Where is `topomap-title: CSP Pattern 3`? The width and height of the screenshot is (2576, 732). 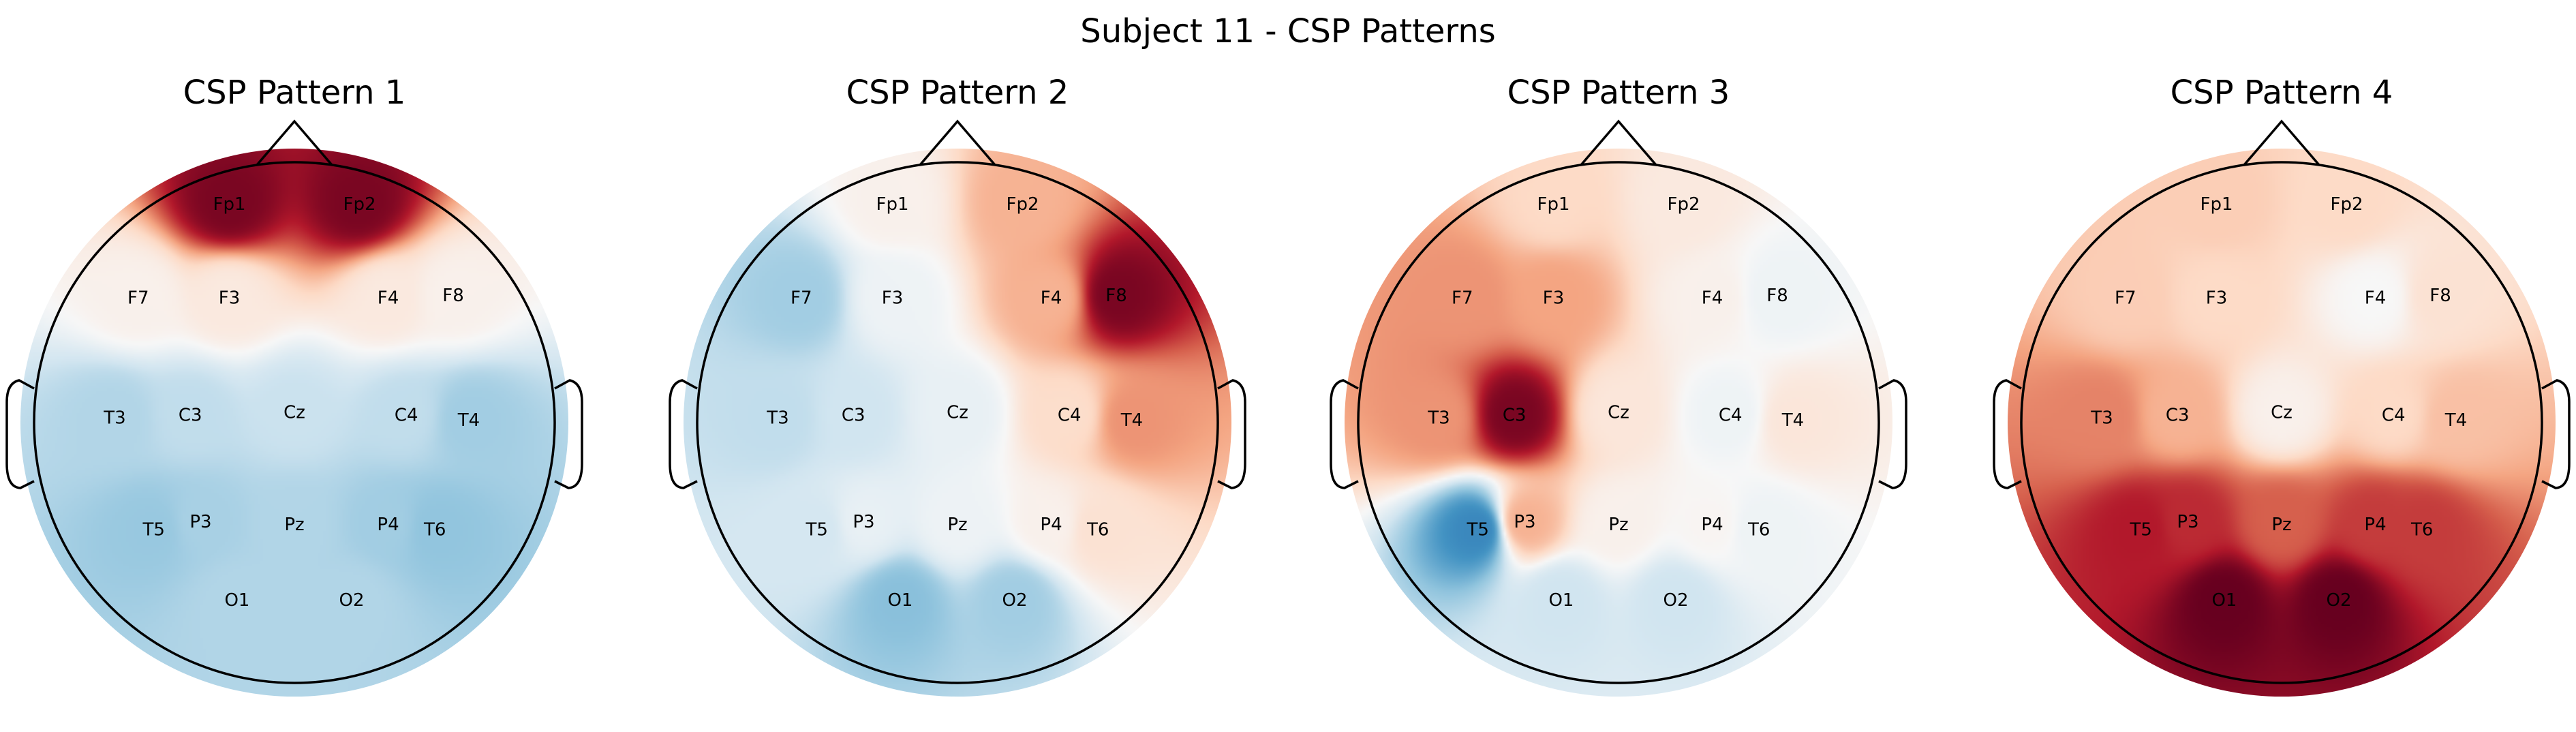 topomap-title: CSP Pattern 3 is located at coordinates (1618, 93).